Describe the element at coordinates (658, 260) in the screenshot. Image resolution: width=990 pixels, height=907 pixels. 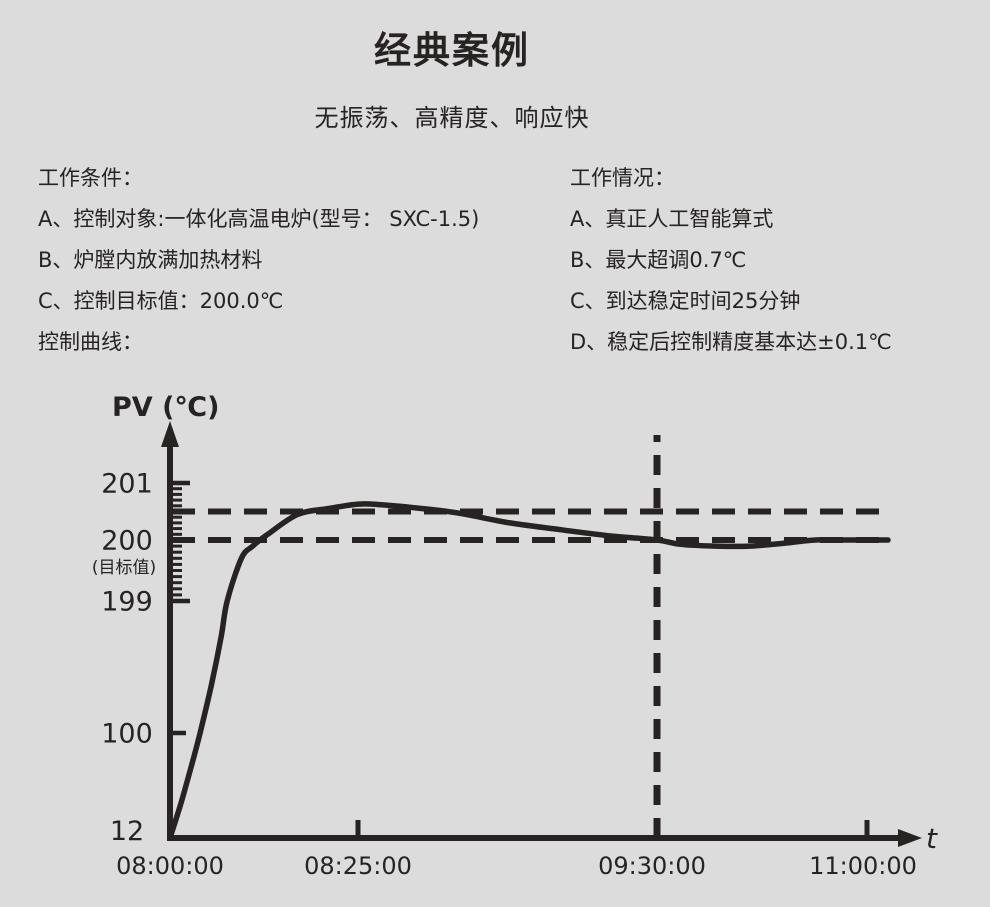
I see `result-item-b: B、最大超调0.7℃` at that location.